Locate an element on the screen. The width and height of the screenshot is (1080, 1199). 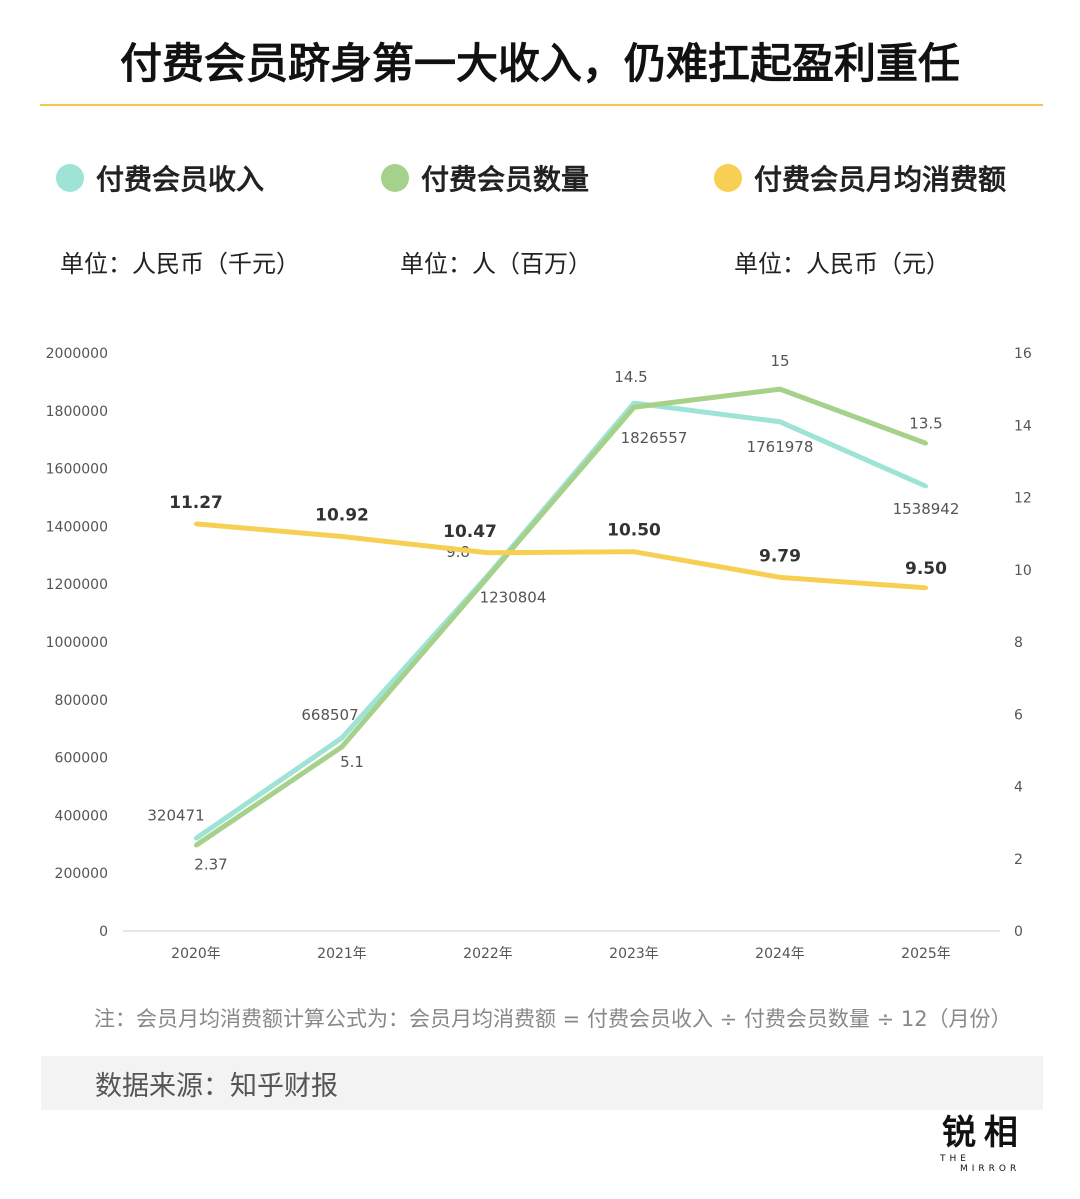
right-tick-label: 12 is located at coordinates (1023, 499).